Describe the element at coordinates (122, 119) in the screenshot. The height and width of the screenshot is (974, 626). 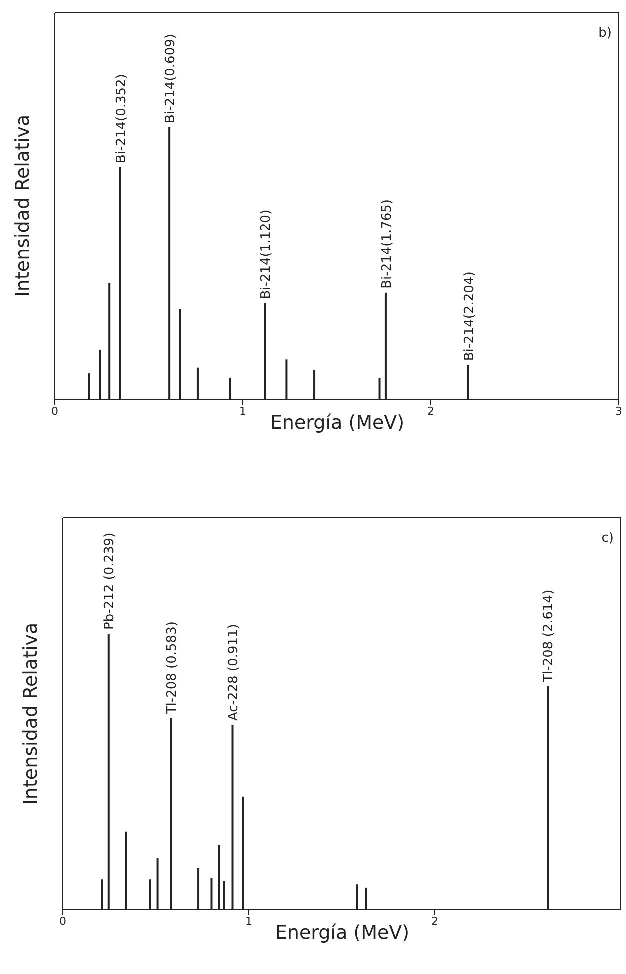
I see `annotation: Bi-214(0.352)` at that location.